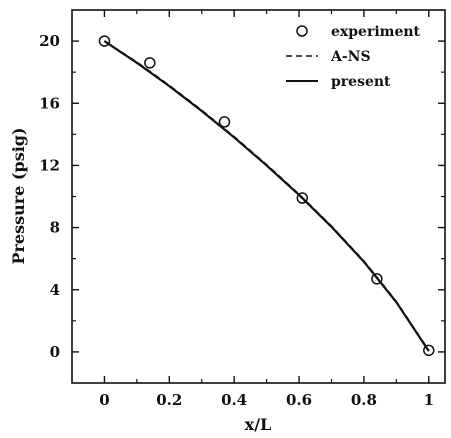  Describe the element at coordinates (350, 57) in the screenshot. I see `legend-label: A-NS` at that location.